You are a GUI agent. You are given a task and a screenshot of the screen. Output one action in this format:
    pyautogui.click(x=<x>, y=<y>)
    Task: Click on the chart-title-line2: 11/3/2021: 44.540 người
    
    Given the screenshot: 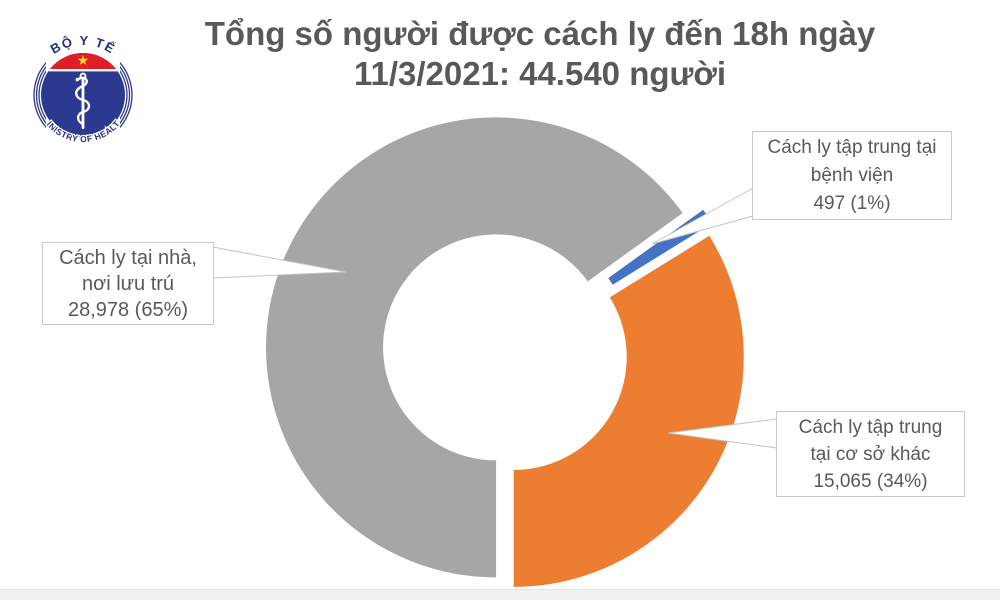 What is the action you would take?
    pyautogui.click(x=540, y=73)
    